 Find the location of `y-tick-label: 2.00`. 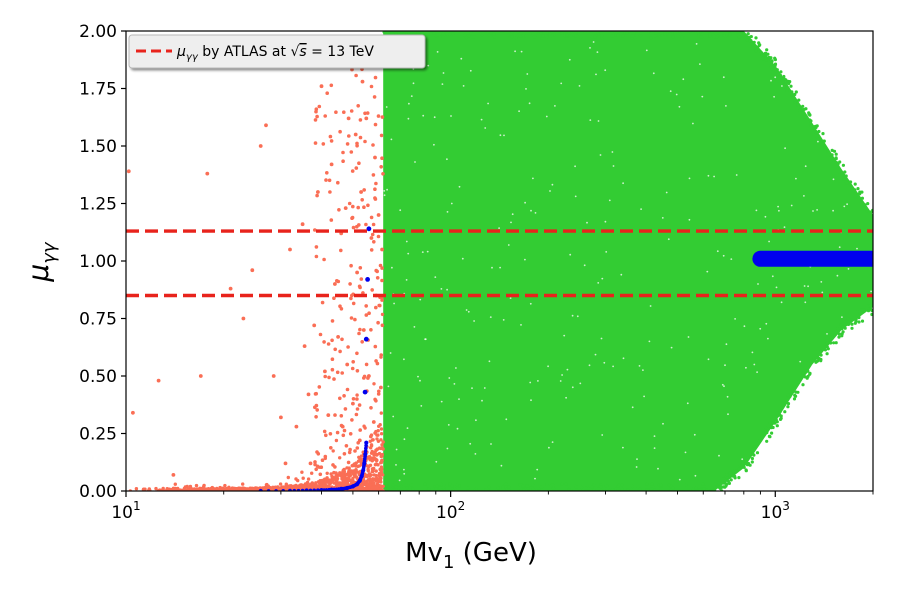

y-tick-label: 2.00 is located at coordinates (98, 32).